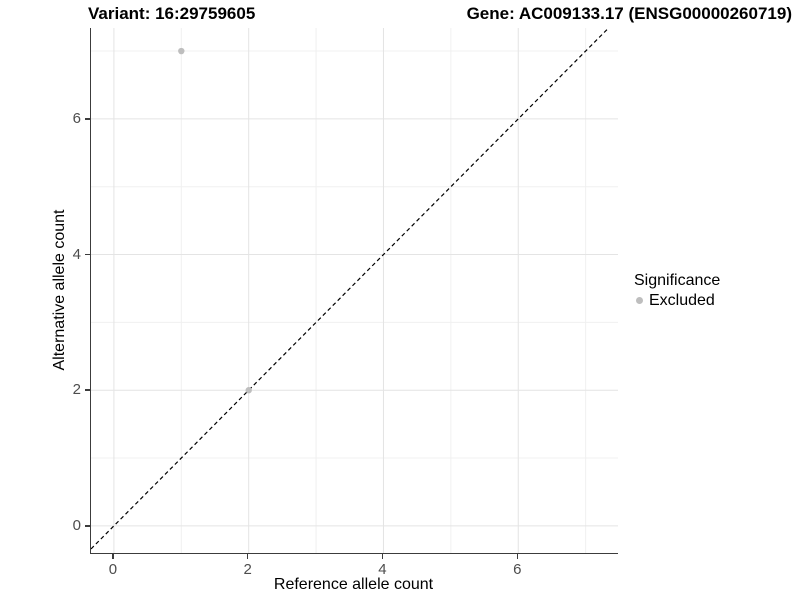 This screenshot has height=600, width=800. What do you see at coordinates (113, 569) in the screenshot?
I see `x-tick-label: 0` at bounding box center [113, 569].